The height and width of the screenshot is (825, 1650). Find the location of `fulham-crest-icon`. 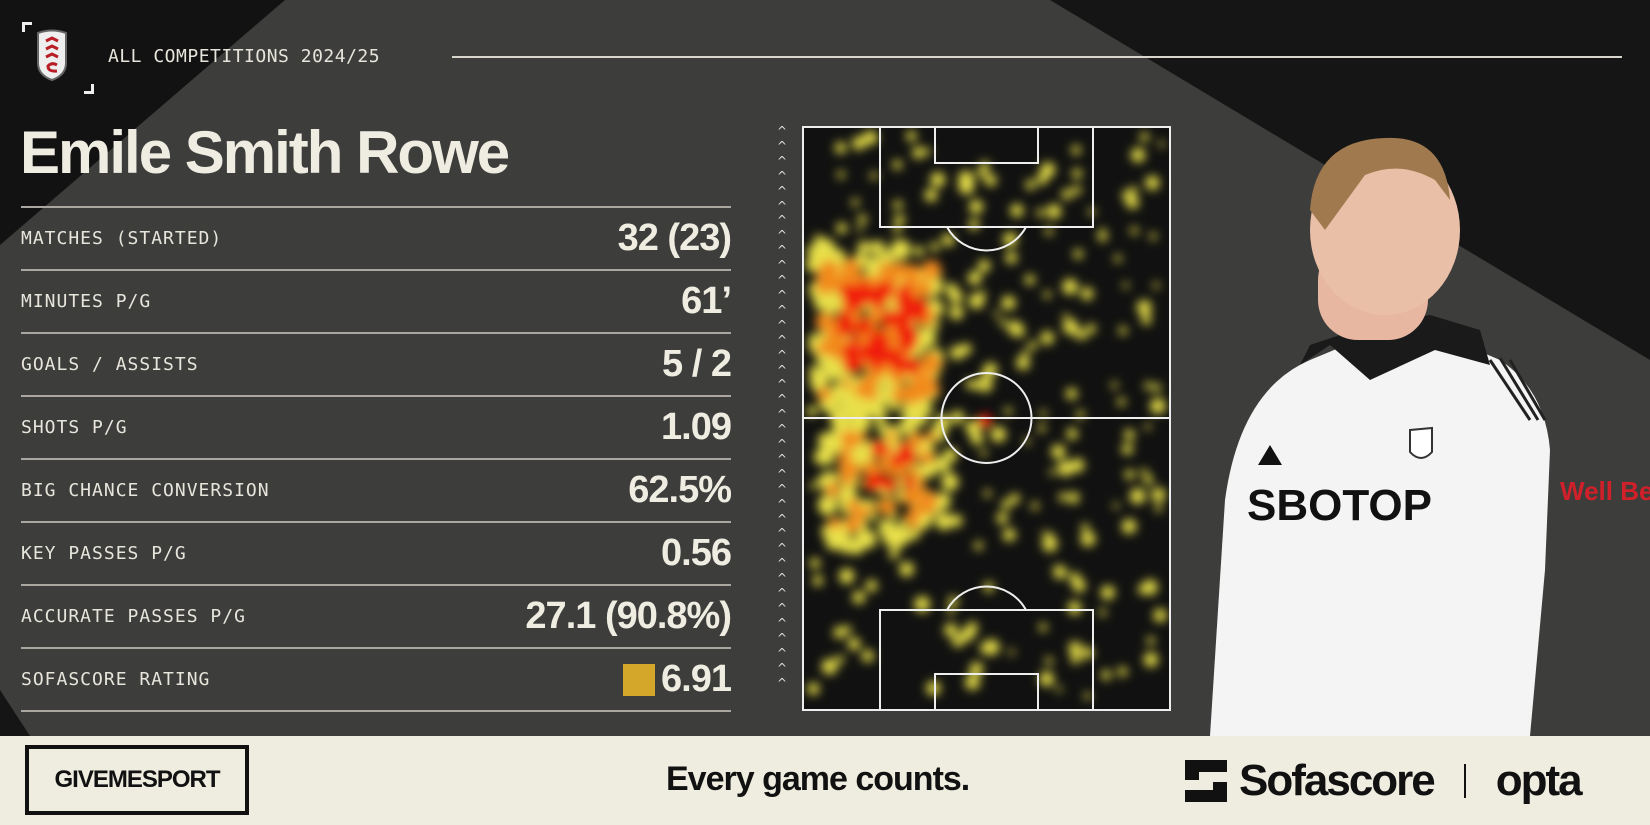

fulham-crest-icon is located at coordinates (52, 55).